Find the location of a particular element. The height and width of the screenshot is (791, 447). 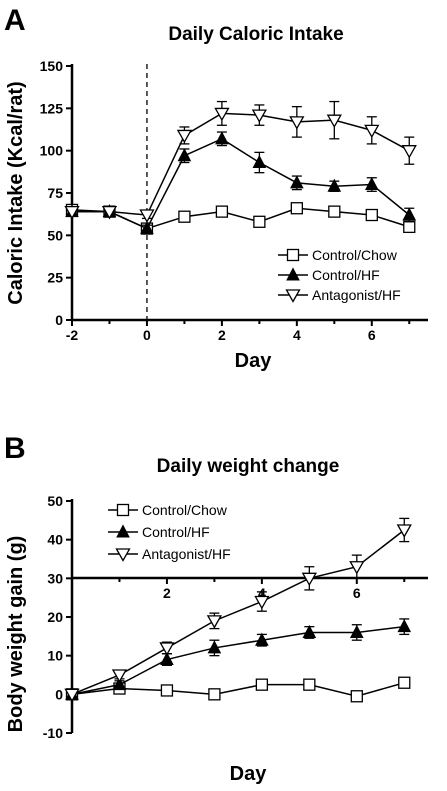

chart-a-x-tick-label-1: 0 is located at coordinates (147, 335).